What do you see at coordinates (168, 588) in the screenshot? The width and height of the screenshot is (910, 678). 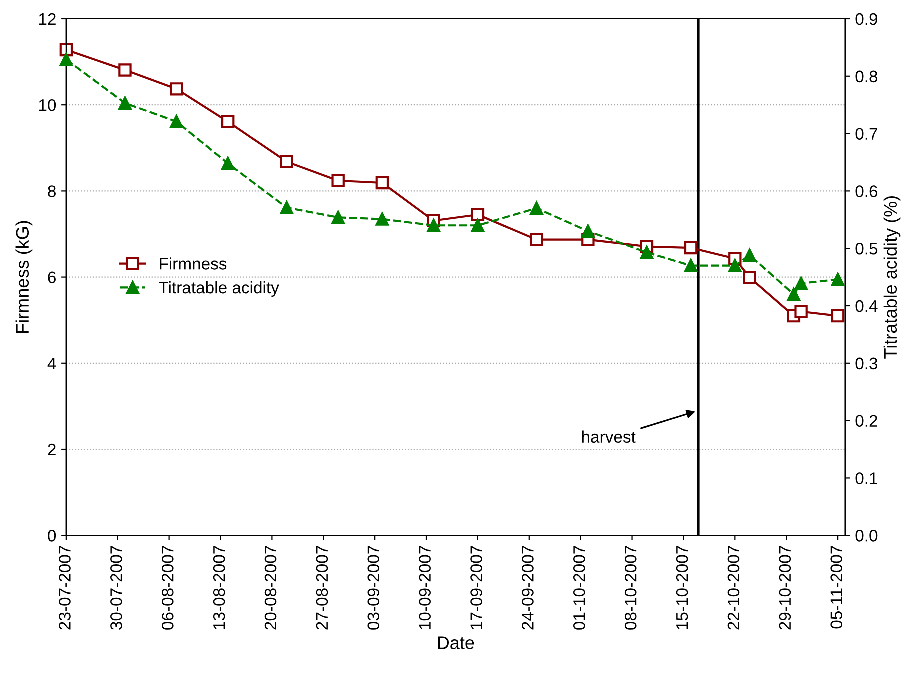 I see `x-tick-label: 06-08-2007` at bounding box center [168, 588].